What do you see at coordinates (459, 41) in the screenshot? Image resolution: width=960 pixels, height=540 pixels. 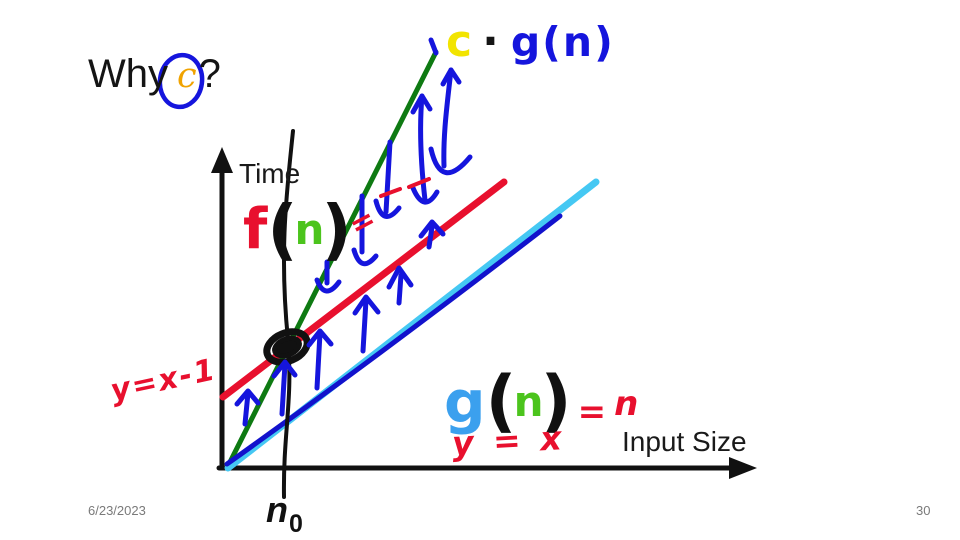 I see `upper-label-coefficient: c` at bounding box center [459, 41].